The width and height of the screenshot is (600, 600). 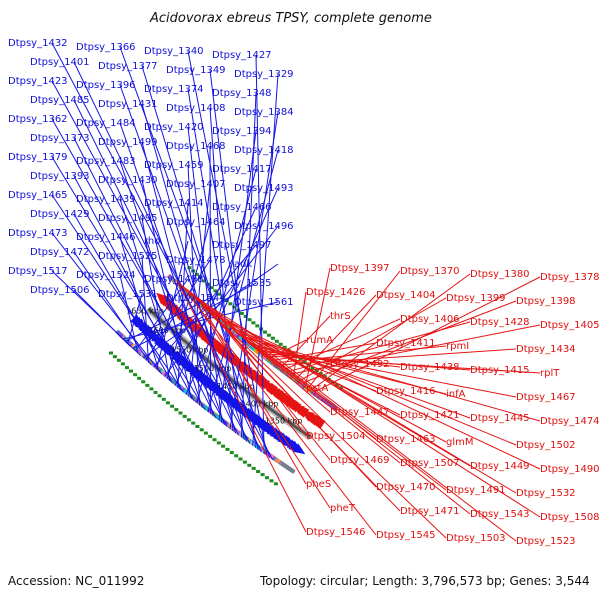 I want to click on forward-gene-label: Dtpsy_1493, so click(x=264, y=188).